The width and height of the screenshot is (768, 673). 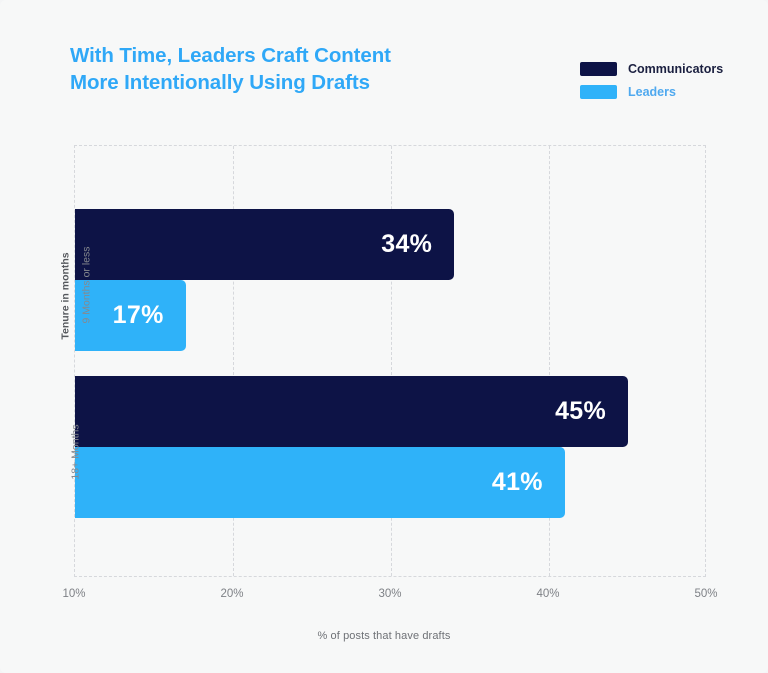 What do you see at coordinates (517, 482) in the screenshot?
I see `bar-value-label: 41%` at bounding box center [517, 482].